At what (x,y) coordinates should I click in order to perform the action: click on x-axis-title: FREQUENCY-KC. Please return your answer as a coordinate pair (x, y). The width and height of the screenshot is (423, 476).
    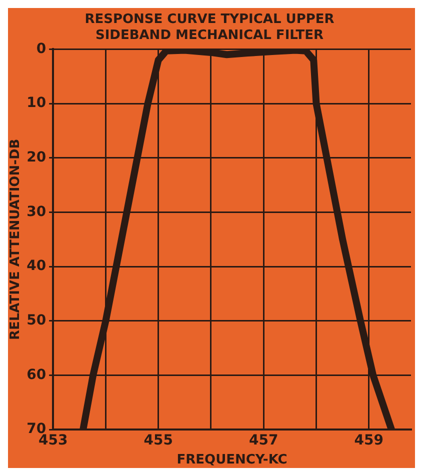
    Looking at the image, I should click on (232, 460).